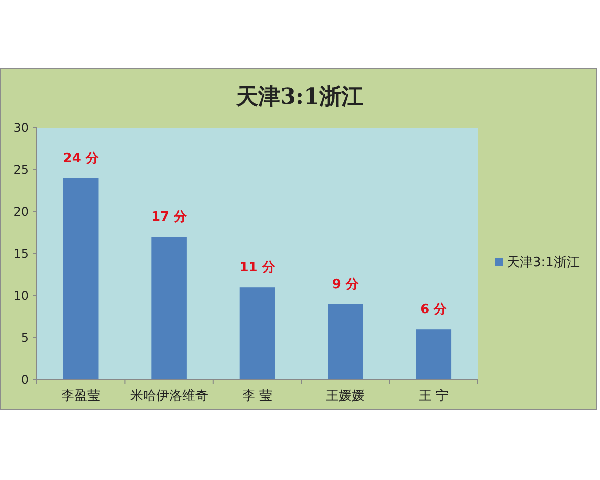 Image resolution: width=600 pixels, height=480 pixels. Describe the element at coordinates (346, 396) in the screenshot. I see `x-tick-label: 王媛媛` at that location.